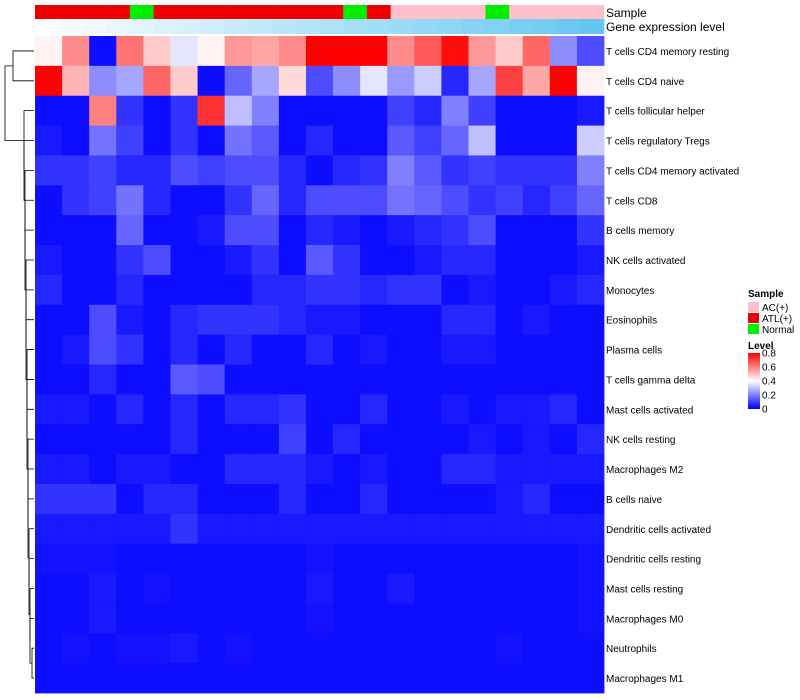 The width and height of the screenshot is (800, 700). I want to click on row-label: Mast cells activated, so click(649, 410).